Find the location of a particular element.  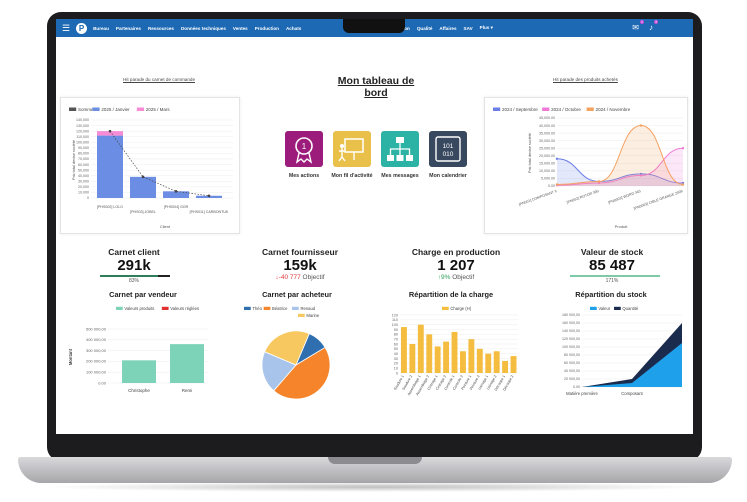

charge-x-tick: Cintrage 1 is located at coordinates (433, 383).